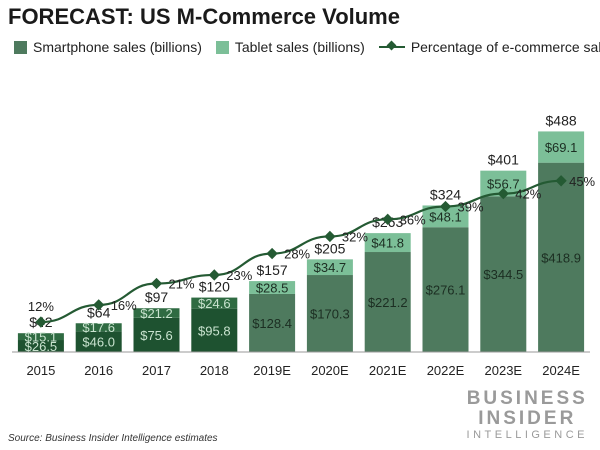  I want to click on label-tablet-2023E: $56.7, so click(503, 183).